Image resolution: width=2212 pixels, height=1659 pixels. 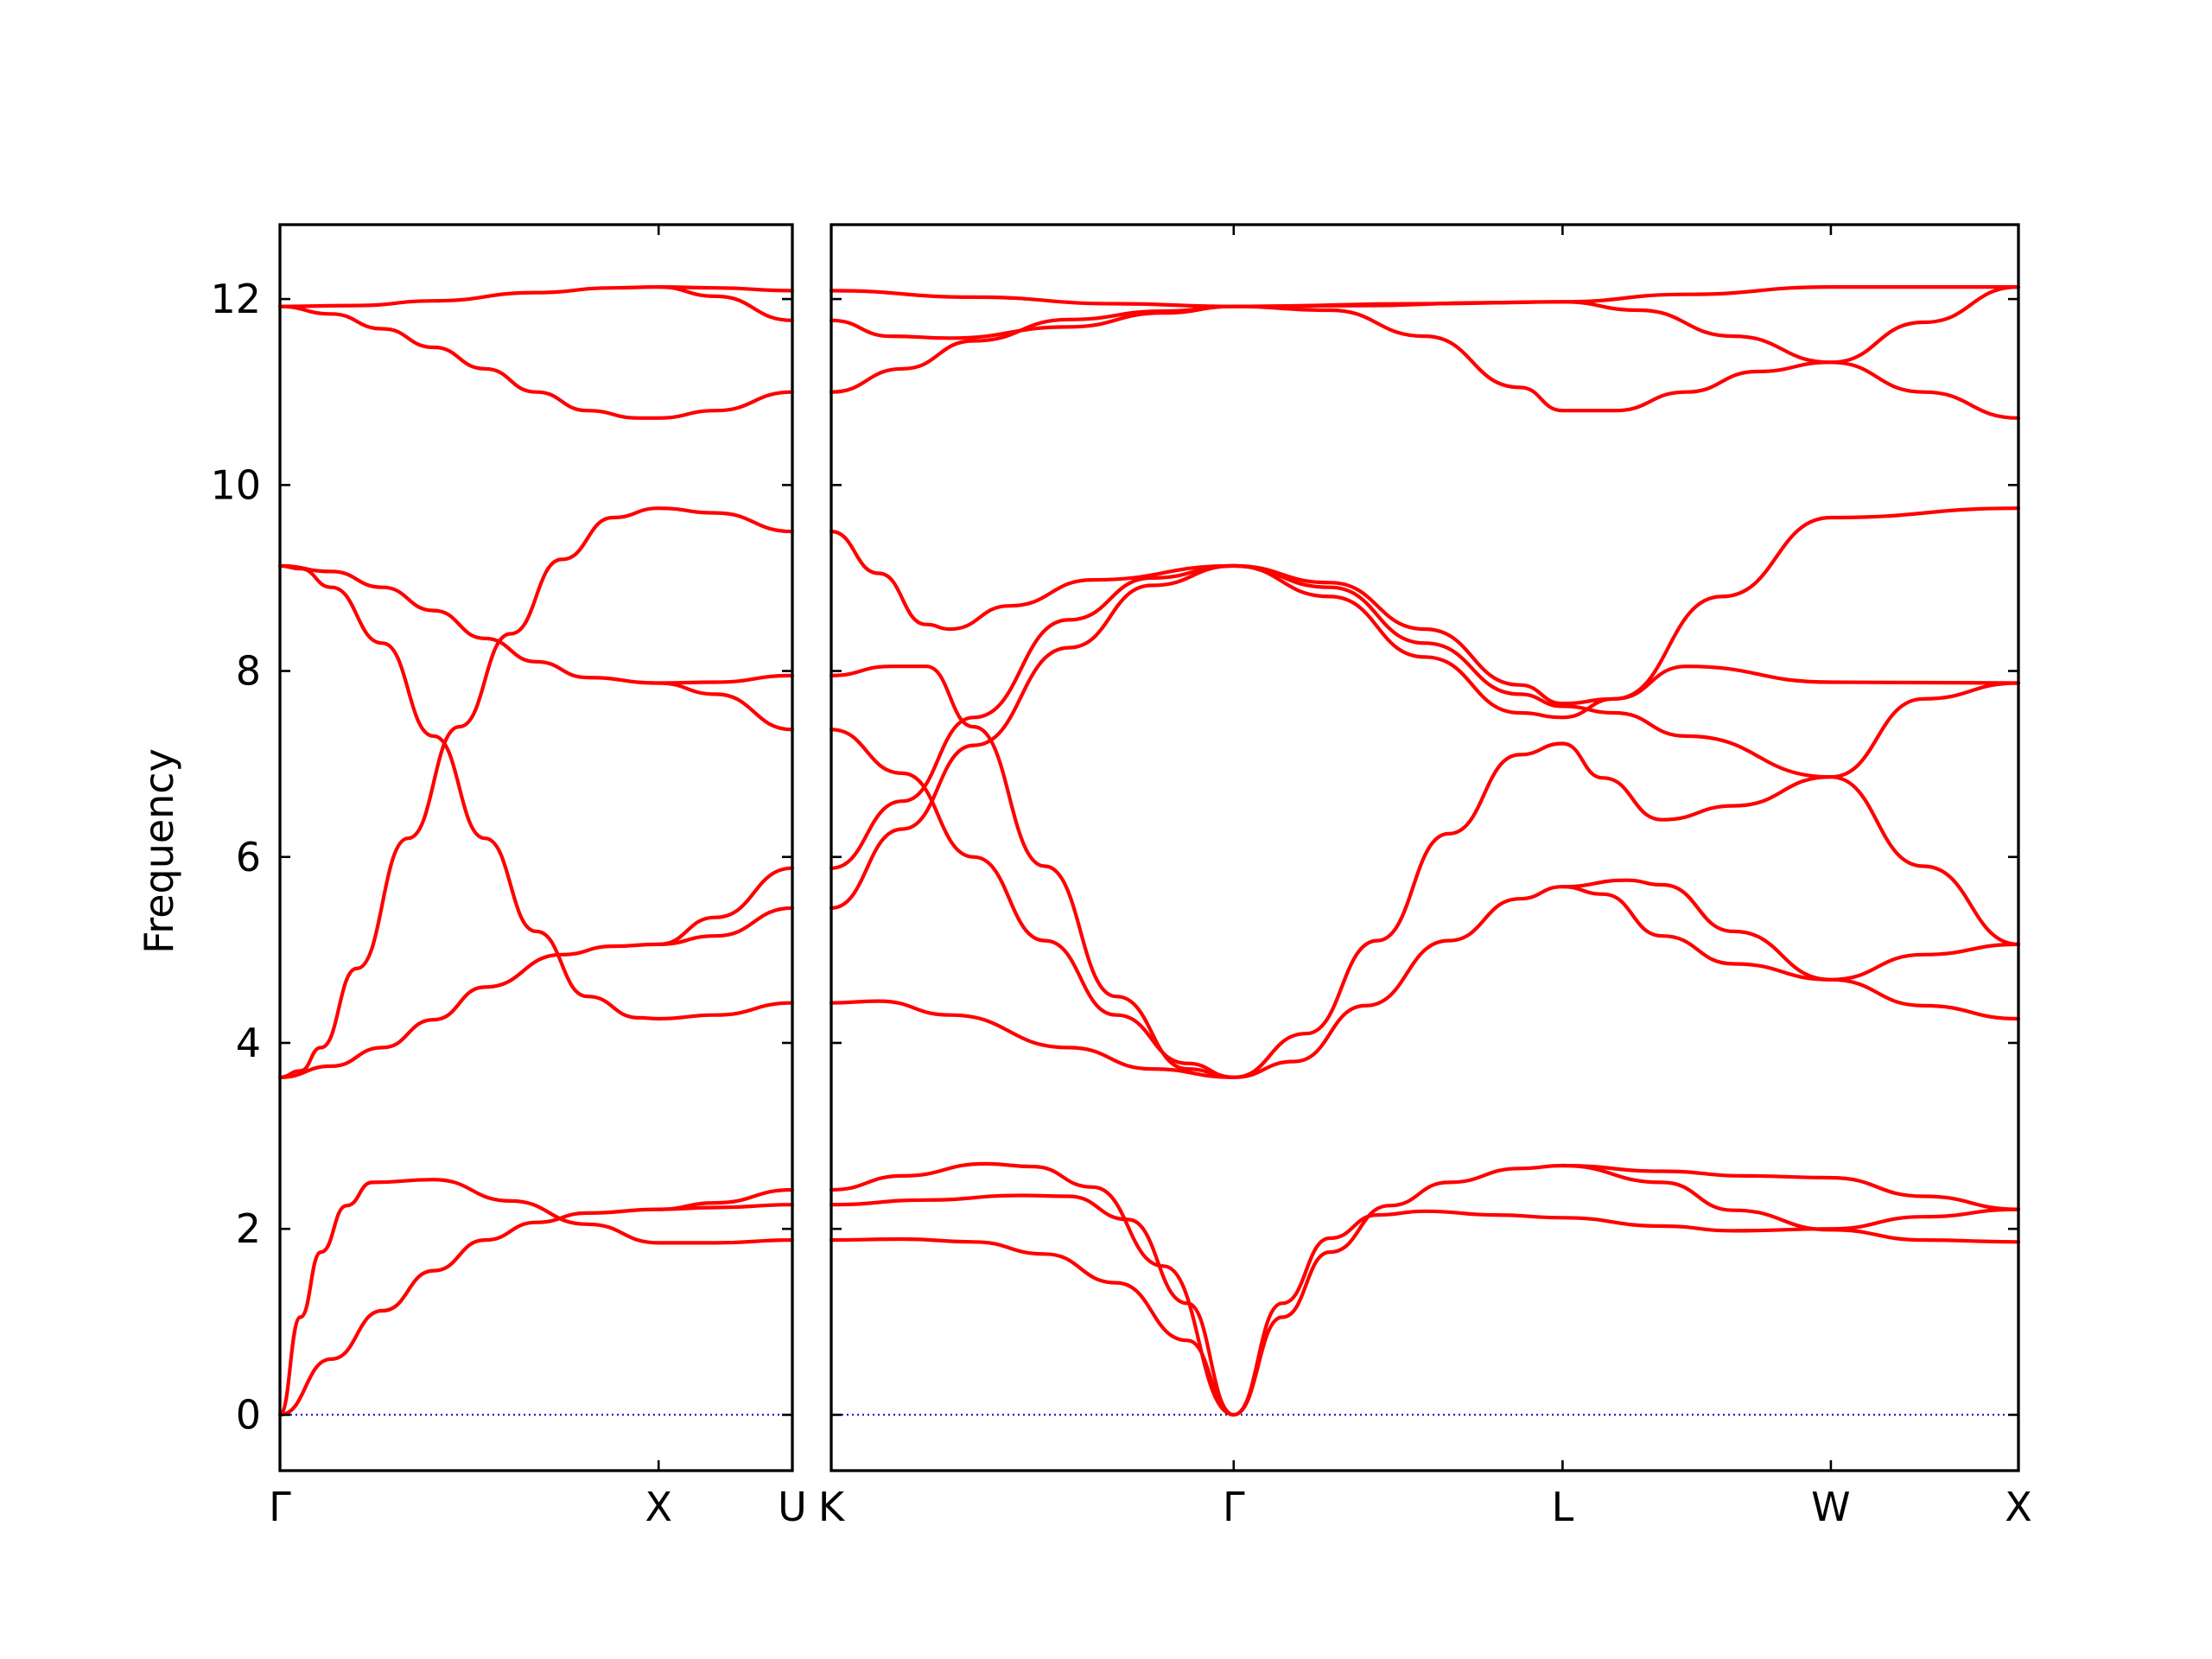 What do you see at coordinates (792, 1507) in the screenshot?
I see `x-tick-label: U` at bounding box center [792, 1507].